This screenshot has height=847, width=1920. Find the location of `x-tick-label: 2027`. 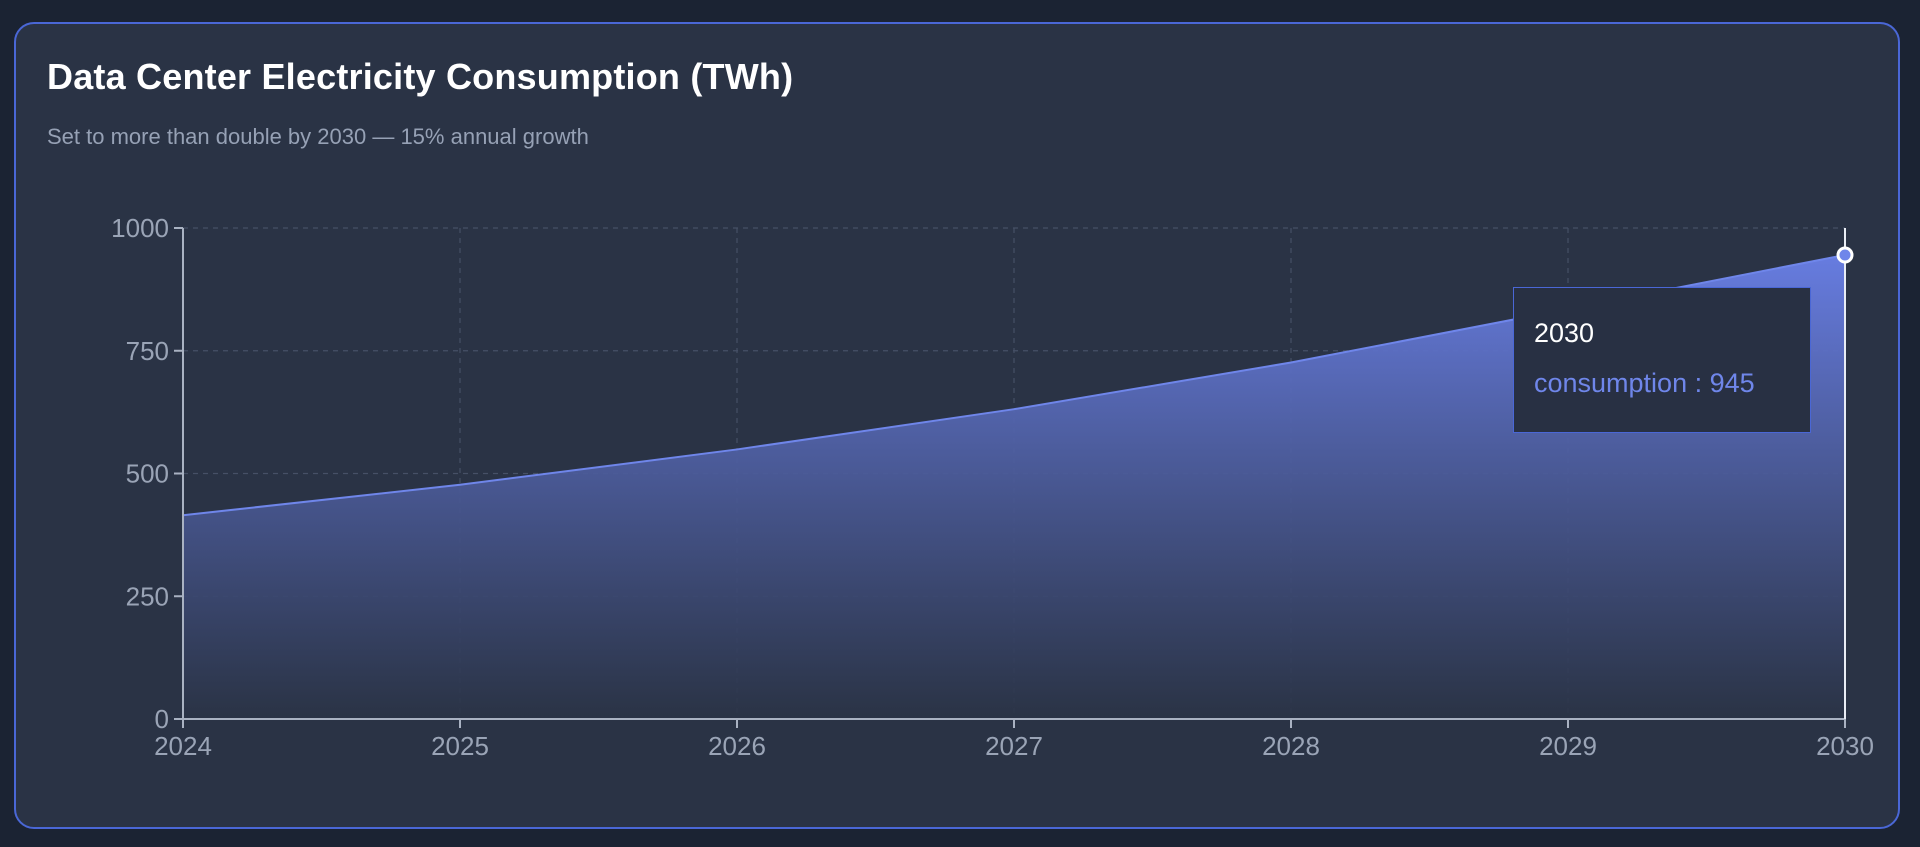

x-tick-label: 2027 is located at coordinates (1014, 746).